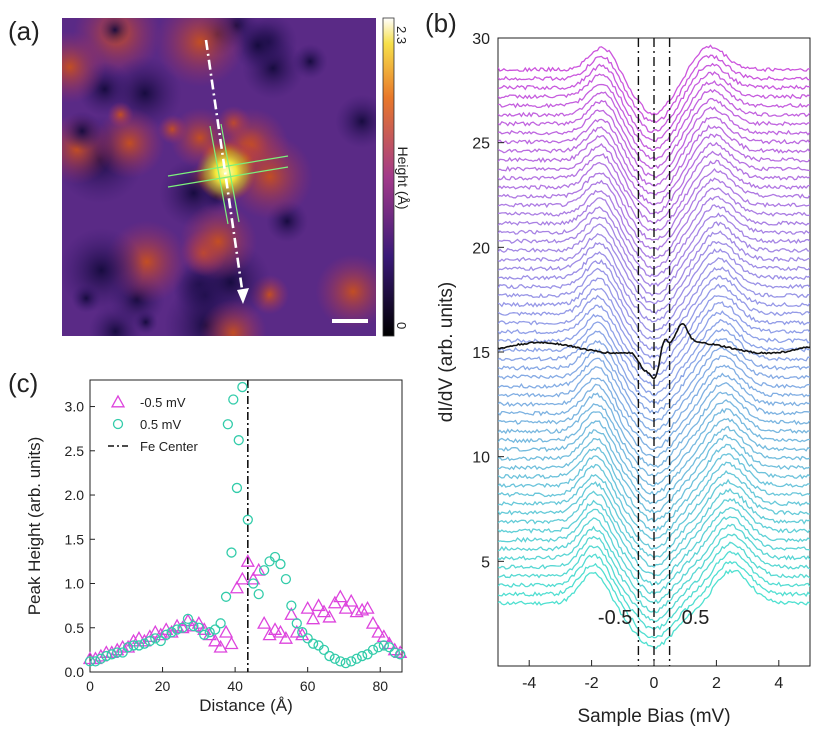 The image size is (830, 736). I want to click on plot-b-xlabel: Sample Bias (mV), so click(653, 716).